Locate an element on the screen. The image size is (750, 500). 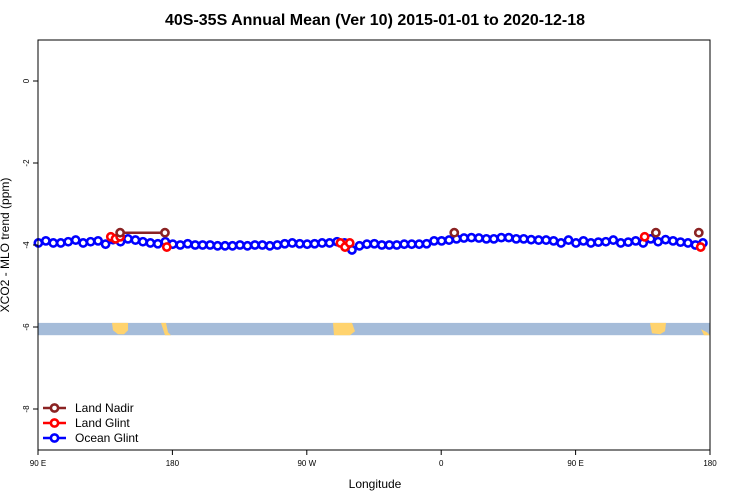
x-tick-label: 90 W is located at coordinates (306, 463).